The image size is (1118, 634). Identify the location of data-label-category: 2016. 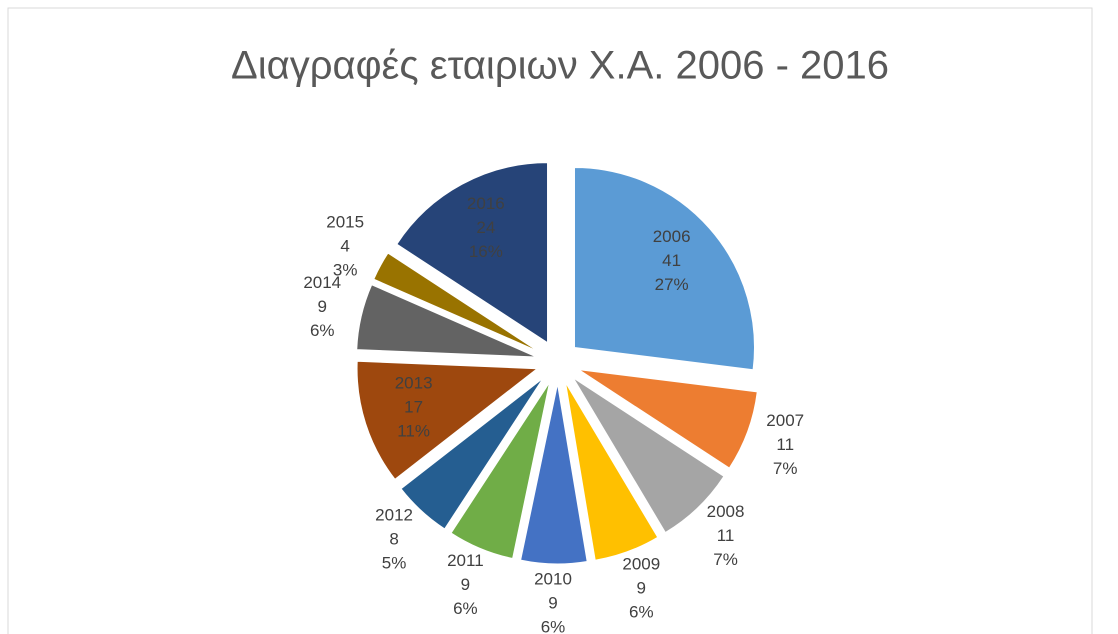
(486, 203).